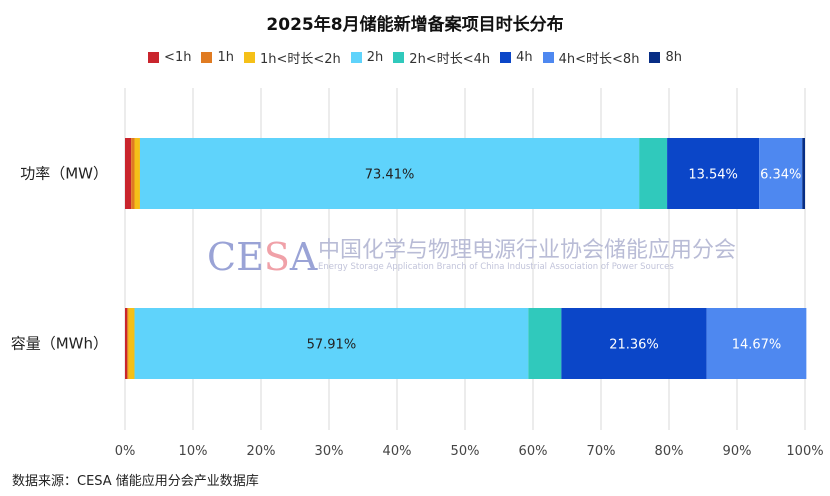 This screenshot has width=830, height=496. I want to click on legend-label: 2h, so click(375, 57).